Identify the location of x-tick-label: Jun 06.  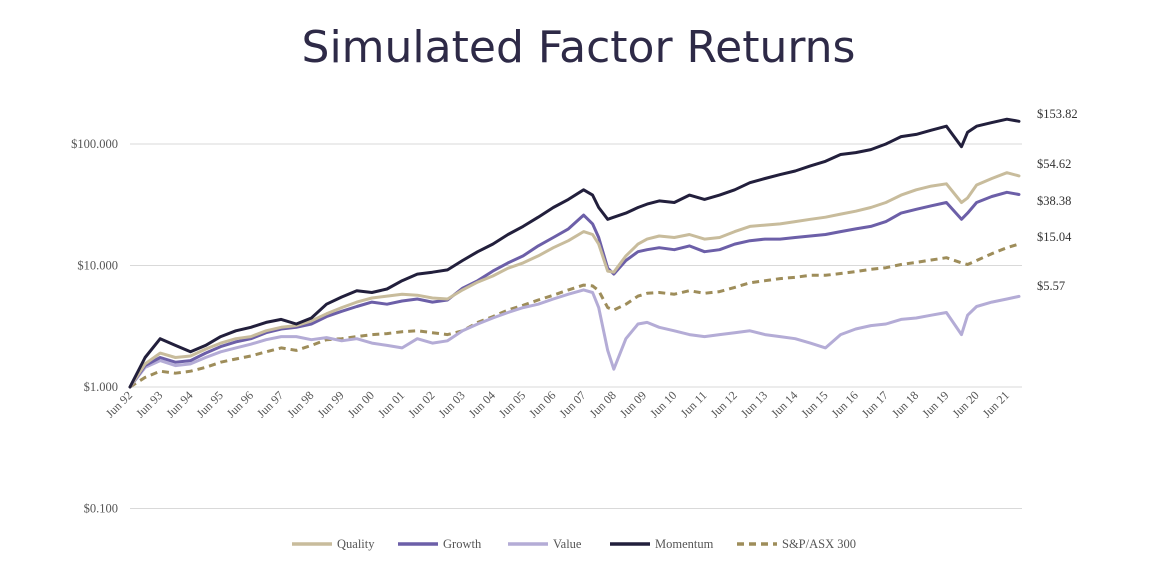
(542, 404).